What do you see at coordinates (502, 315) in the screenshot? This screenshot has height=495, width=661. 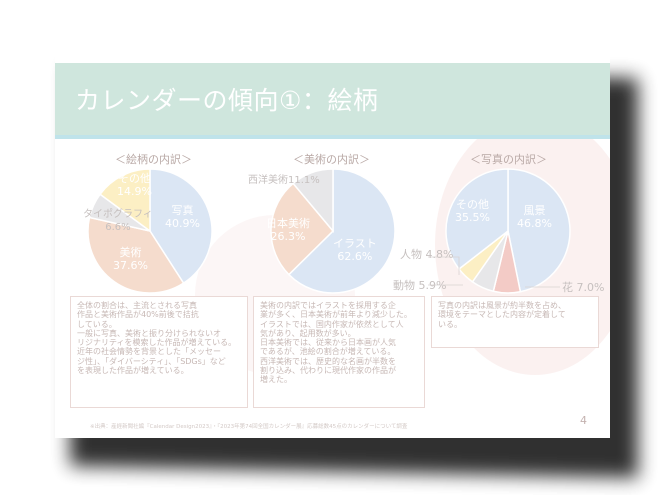 I see `note-photo-text: 写真の内訳は風景が約半数を占め、 環境をテーマとした内容が定着して いる。` at bounding box center [502, 315].